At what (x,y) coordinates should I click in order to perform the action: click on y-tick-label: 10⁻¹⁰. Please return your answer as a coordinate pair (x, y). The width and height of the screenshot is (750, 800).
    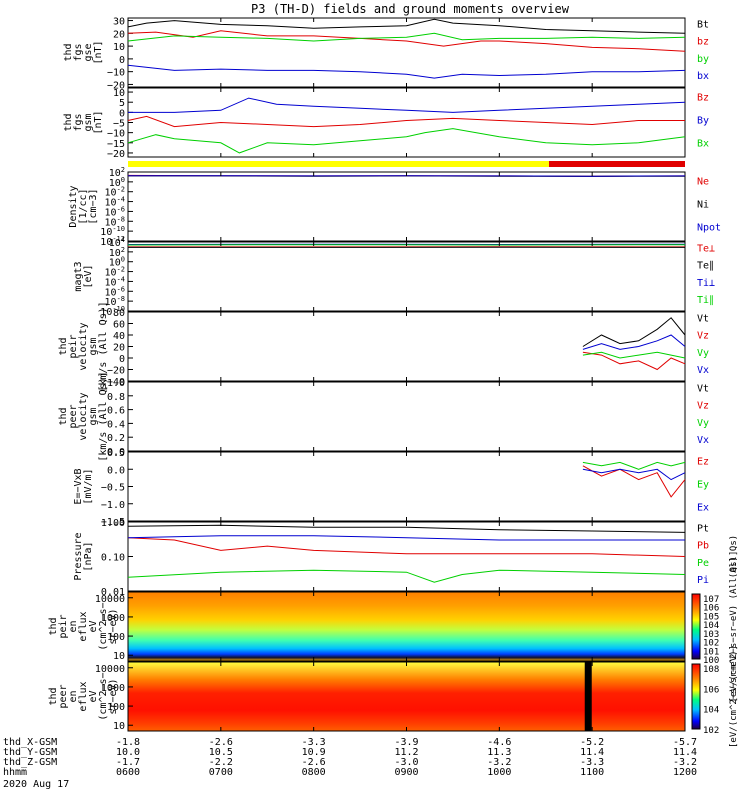
    Looking at the image, I should click on (112, 311).